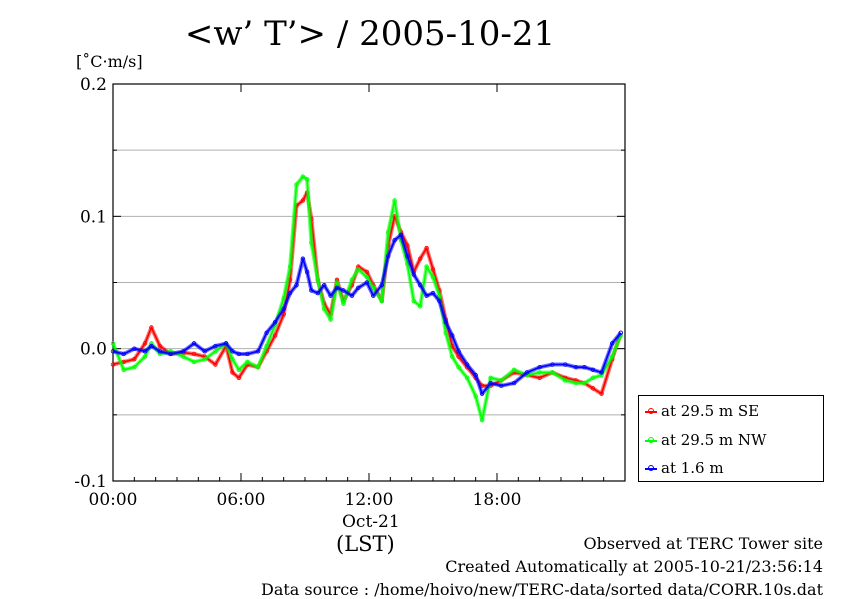 The image size is (842, 599). Describe the element at coordinates (109, 61) in the screenshot. I see `y-axis-label: [˚C·m/s]` at that location.